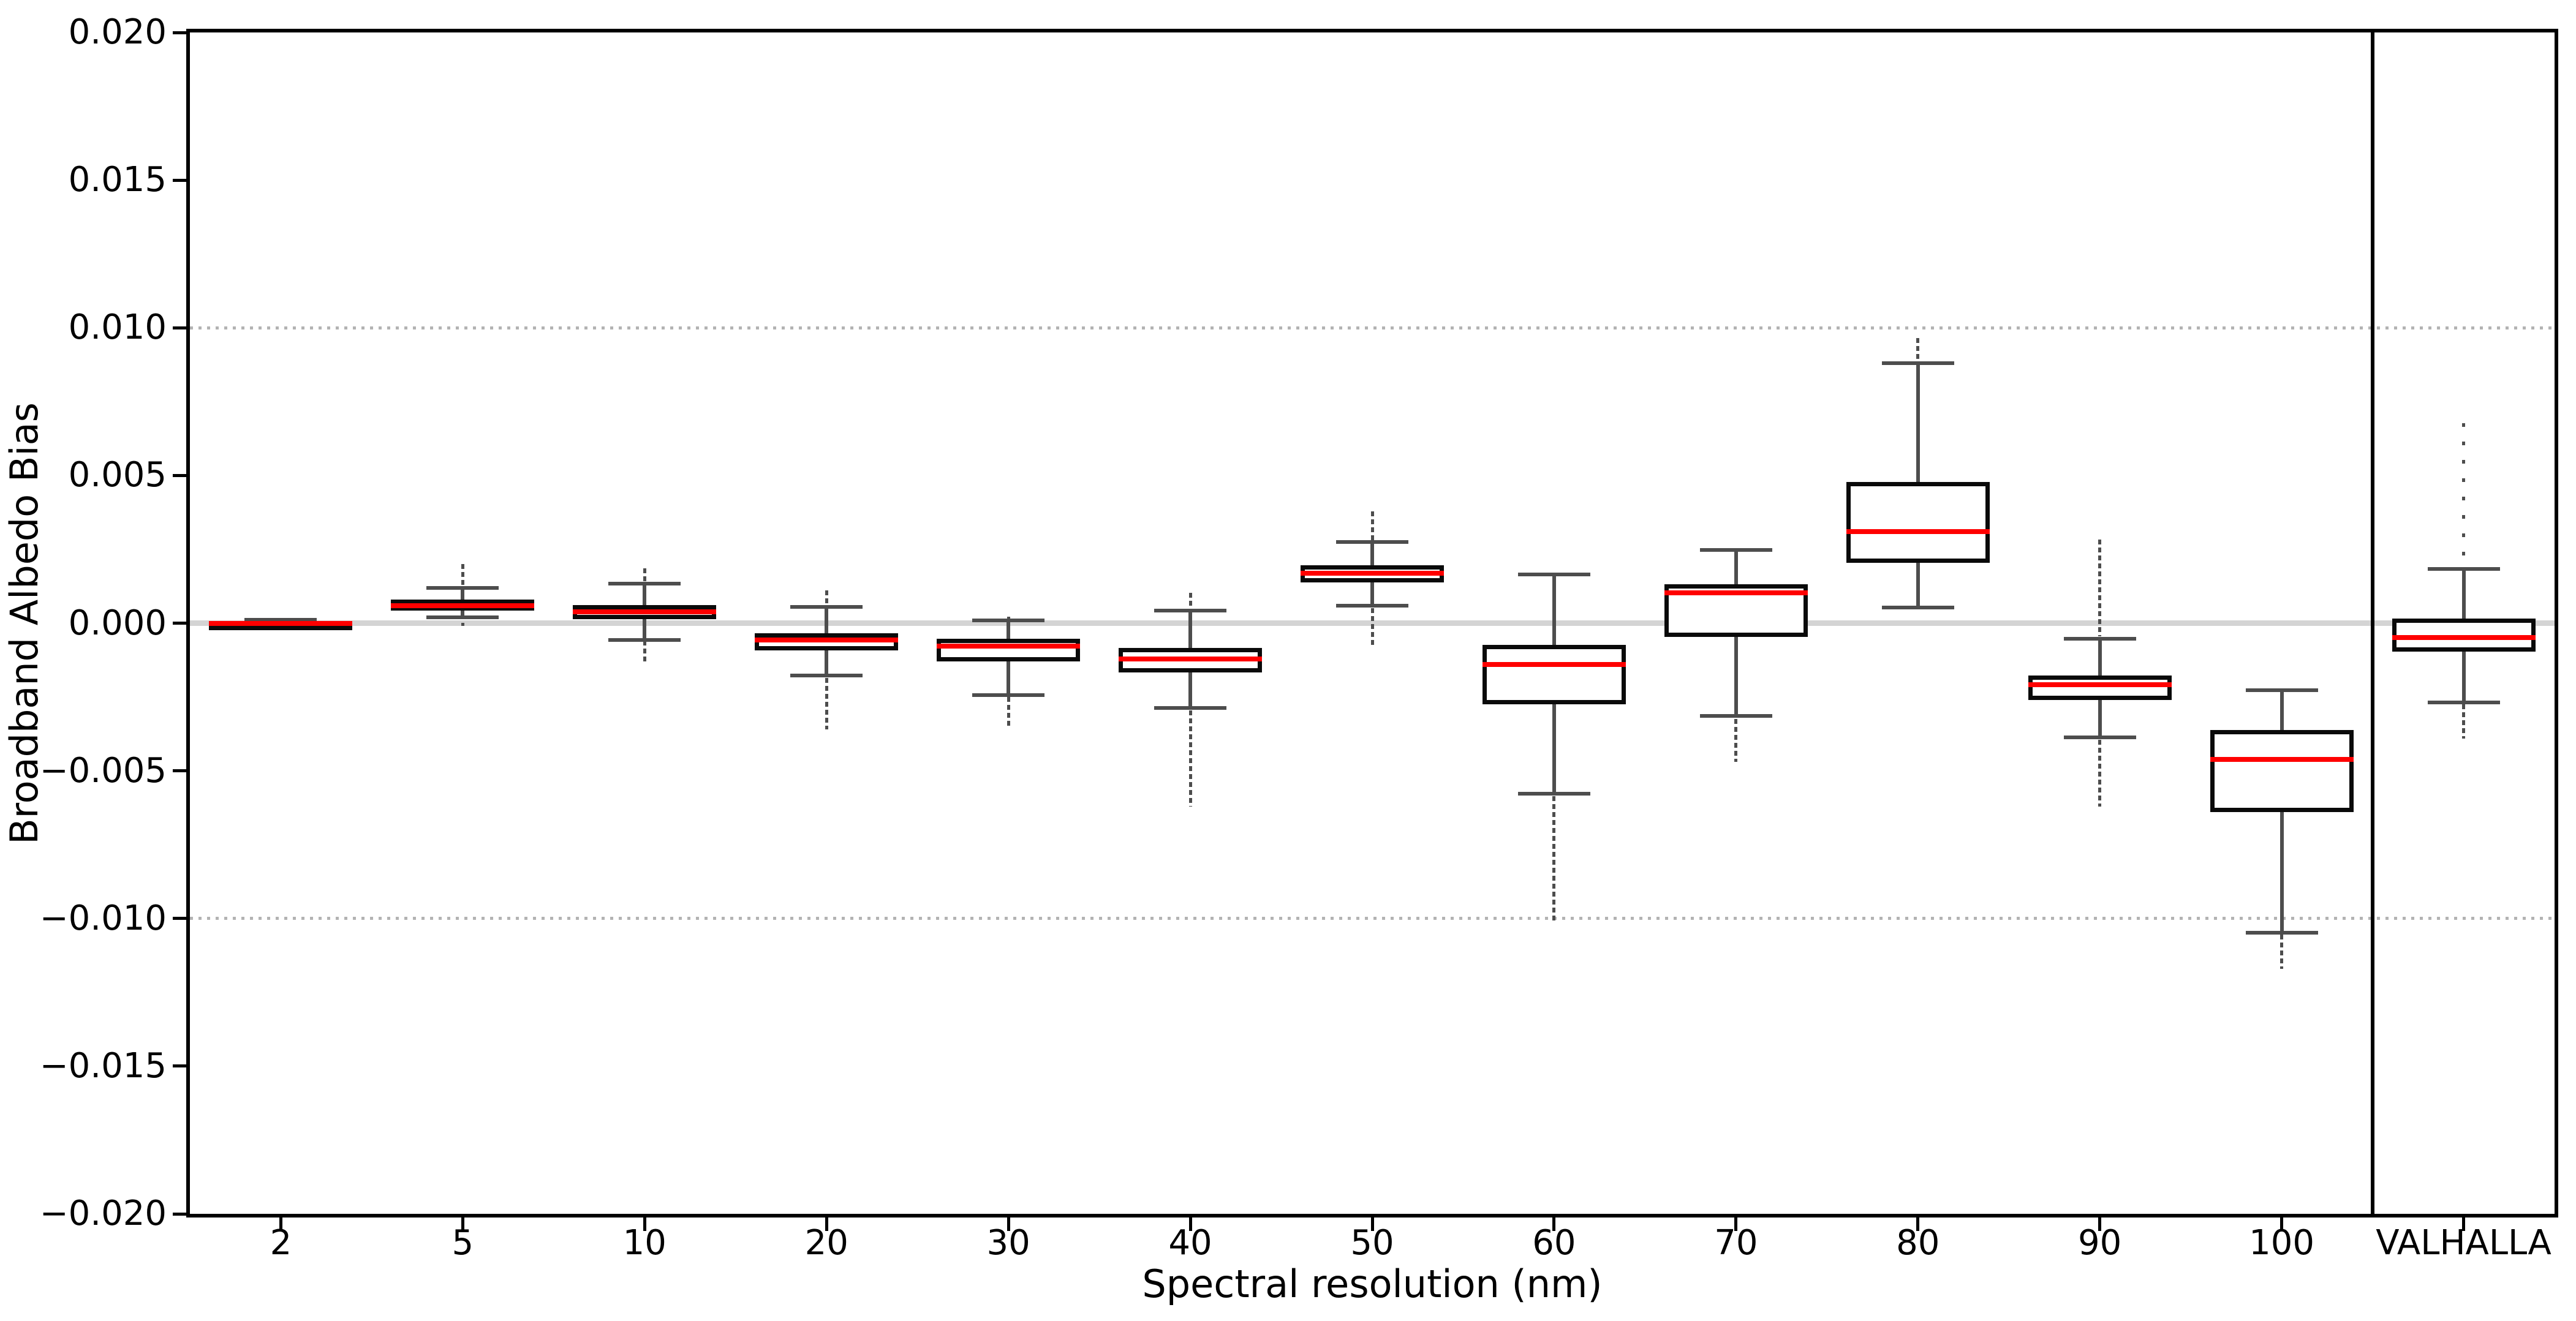 The image size is (2576, 1321). I want to click on x-tick-label: 40, so click(1190, 1243).